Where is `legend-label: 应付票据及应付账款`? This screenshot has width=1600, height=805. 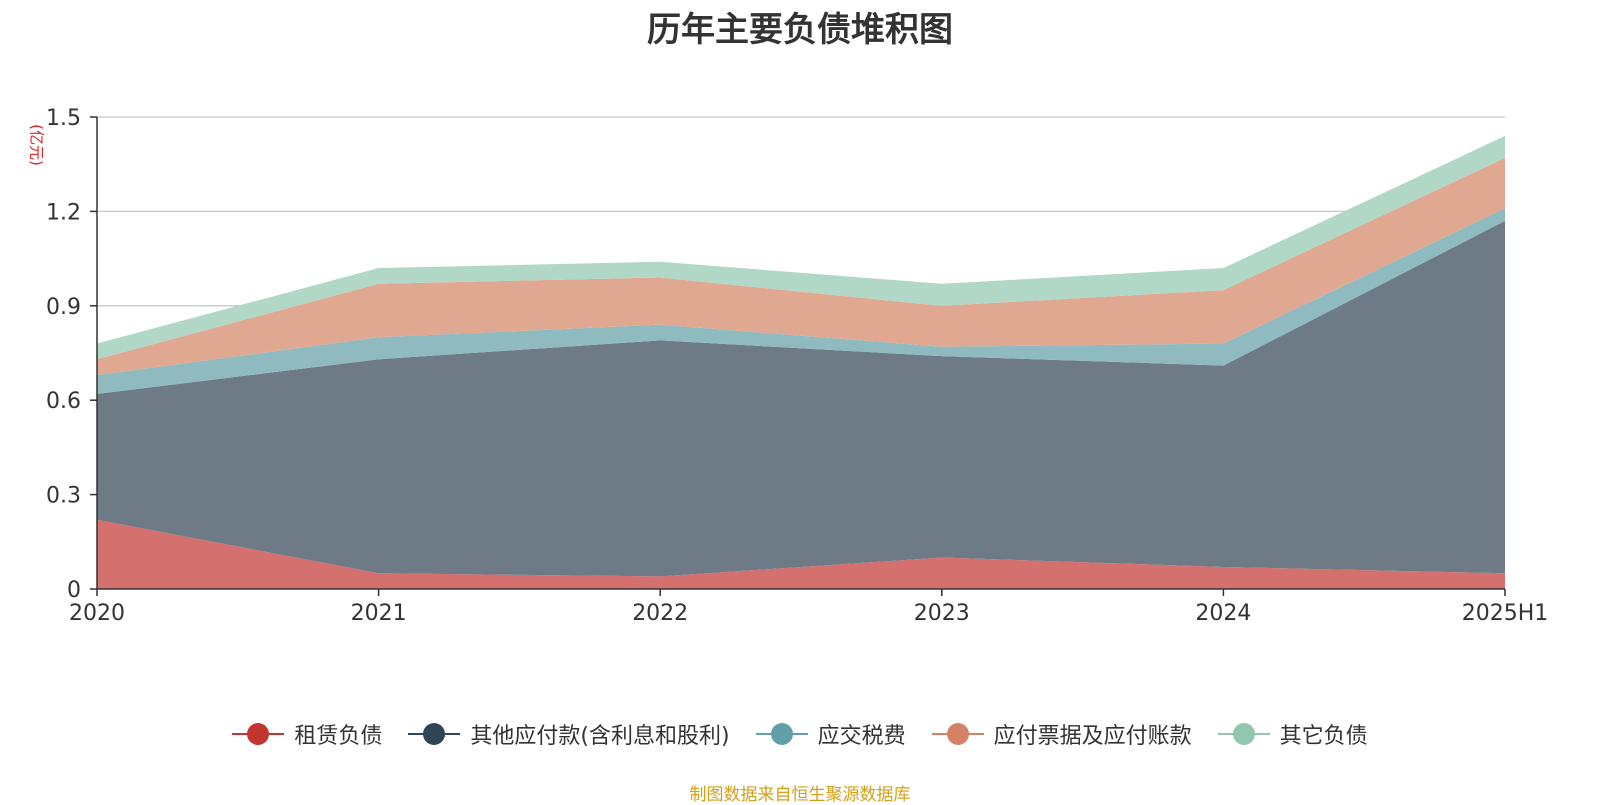
legend-label: 应付票据及应付账款 is located at coordinates (1092, 736).